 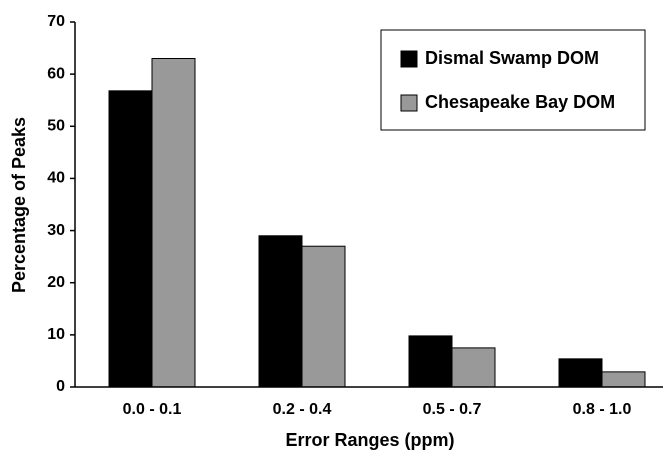 What do you see at coordinates (56, 126) in the screenshot?
I see `y-tick-label: 50` at bounding box center [56, 126].